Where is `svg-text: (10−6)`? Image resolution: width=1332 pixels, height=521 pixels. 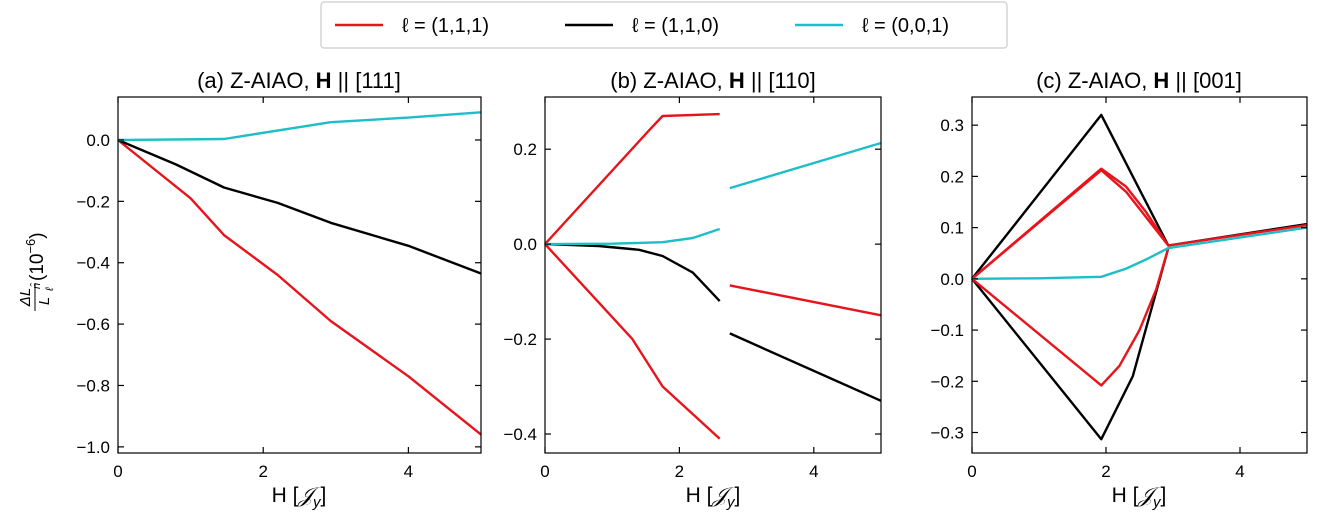 svg-text: (10−6) is located at coordinates (35, 256).